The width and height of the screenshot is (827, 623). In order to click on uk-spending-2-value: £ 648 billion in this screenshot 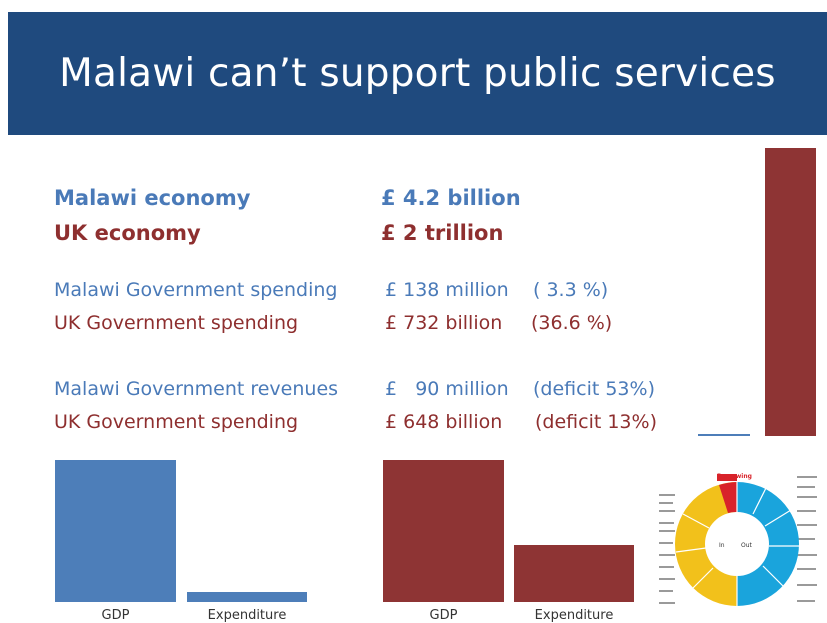, I will do `click(444, 422)`.